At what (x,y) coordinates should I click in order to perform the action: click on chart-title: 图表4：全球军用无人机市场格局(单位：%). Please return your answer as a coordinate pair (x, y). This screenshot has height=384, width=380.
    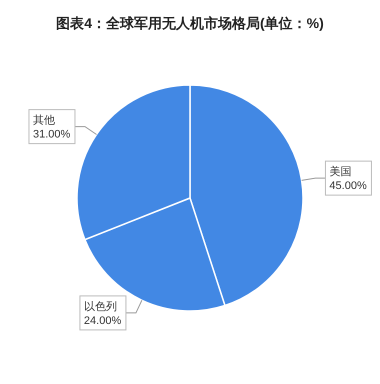
    Looking at the image, I should click on (190, 23).